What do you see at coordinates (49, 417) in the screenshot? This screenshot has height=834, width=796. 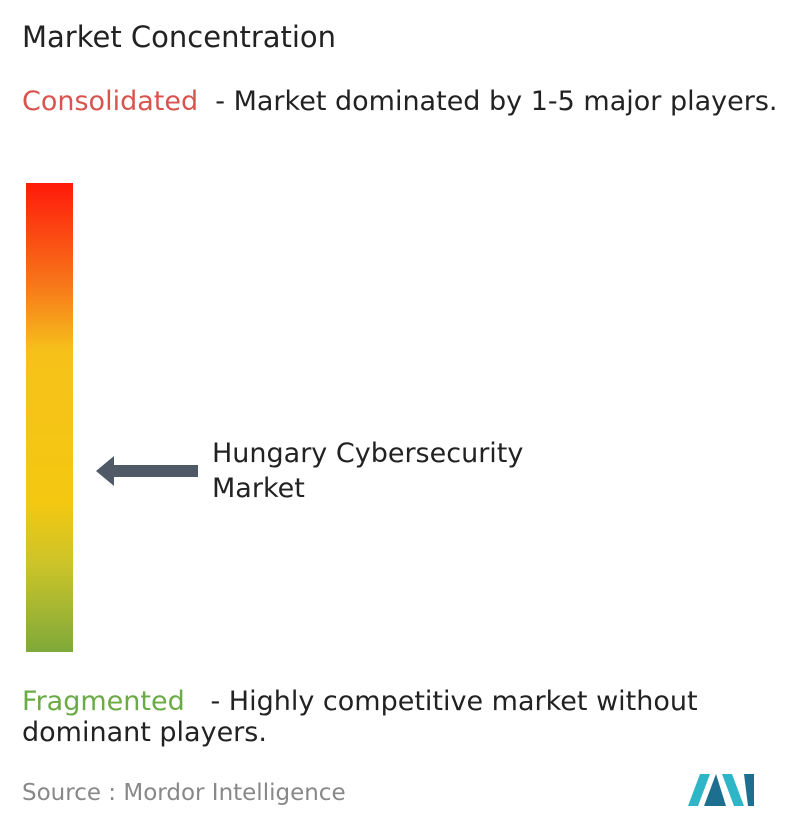 I see `concentration-gradient-bar` at bounding box center [49, 417].